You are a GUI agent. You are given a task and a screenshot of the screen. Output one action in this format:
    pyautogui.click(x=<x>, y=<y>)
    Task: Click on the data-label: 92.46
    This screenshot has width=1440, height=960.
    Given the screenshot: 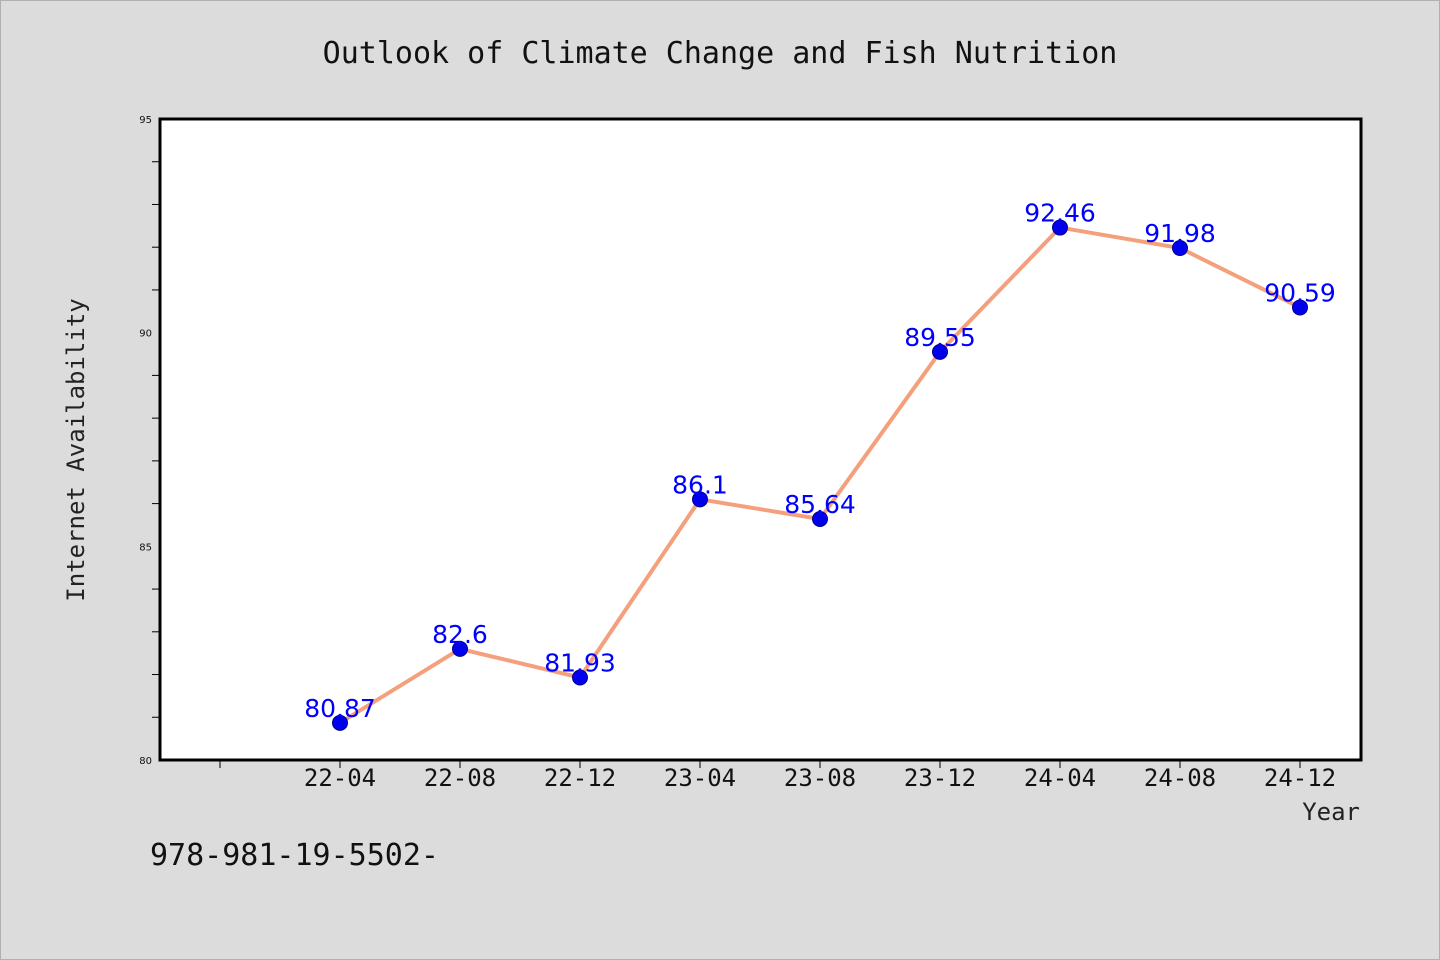 What is the action you would take?
    pyautogui.click(x=1060, y=213)
    